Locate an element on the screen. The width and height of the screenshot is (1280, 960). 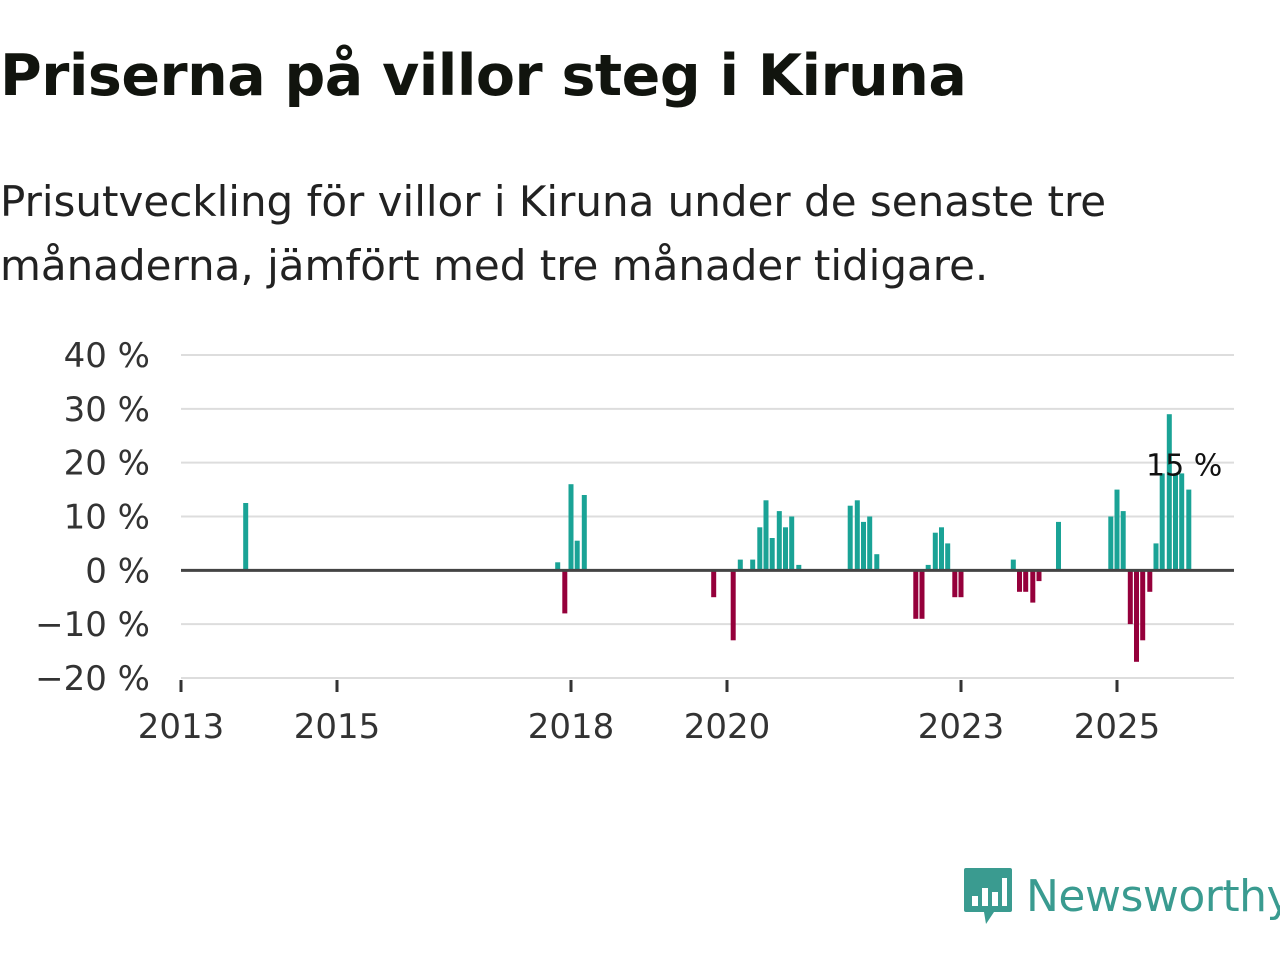
x-tick-label: 2020 is located at coordinates (727, 723).